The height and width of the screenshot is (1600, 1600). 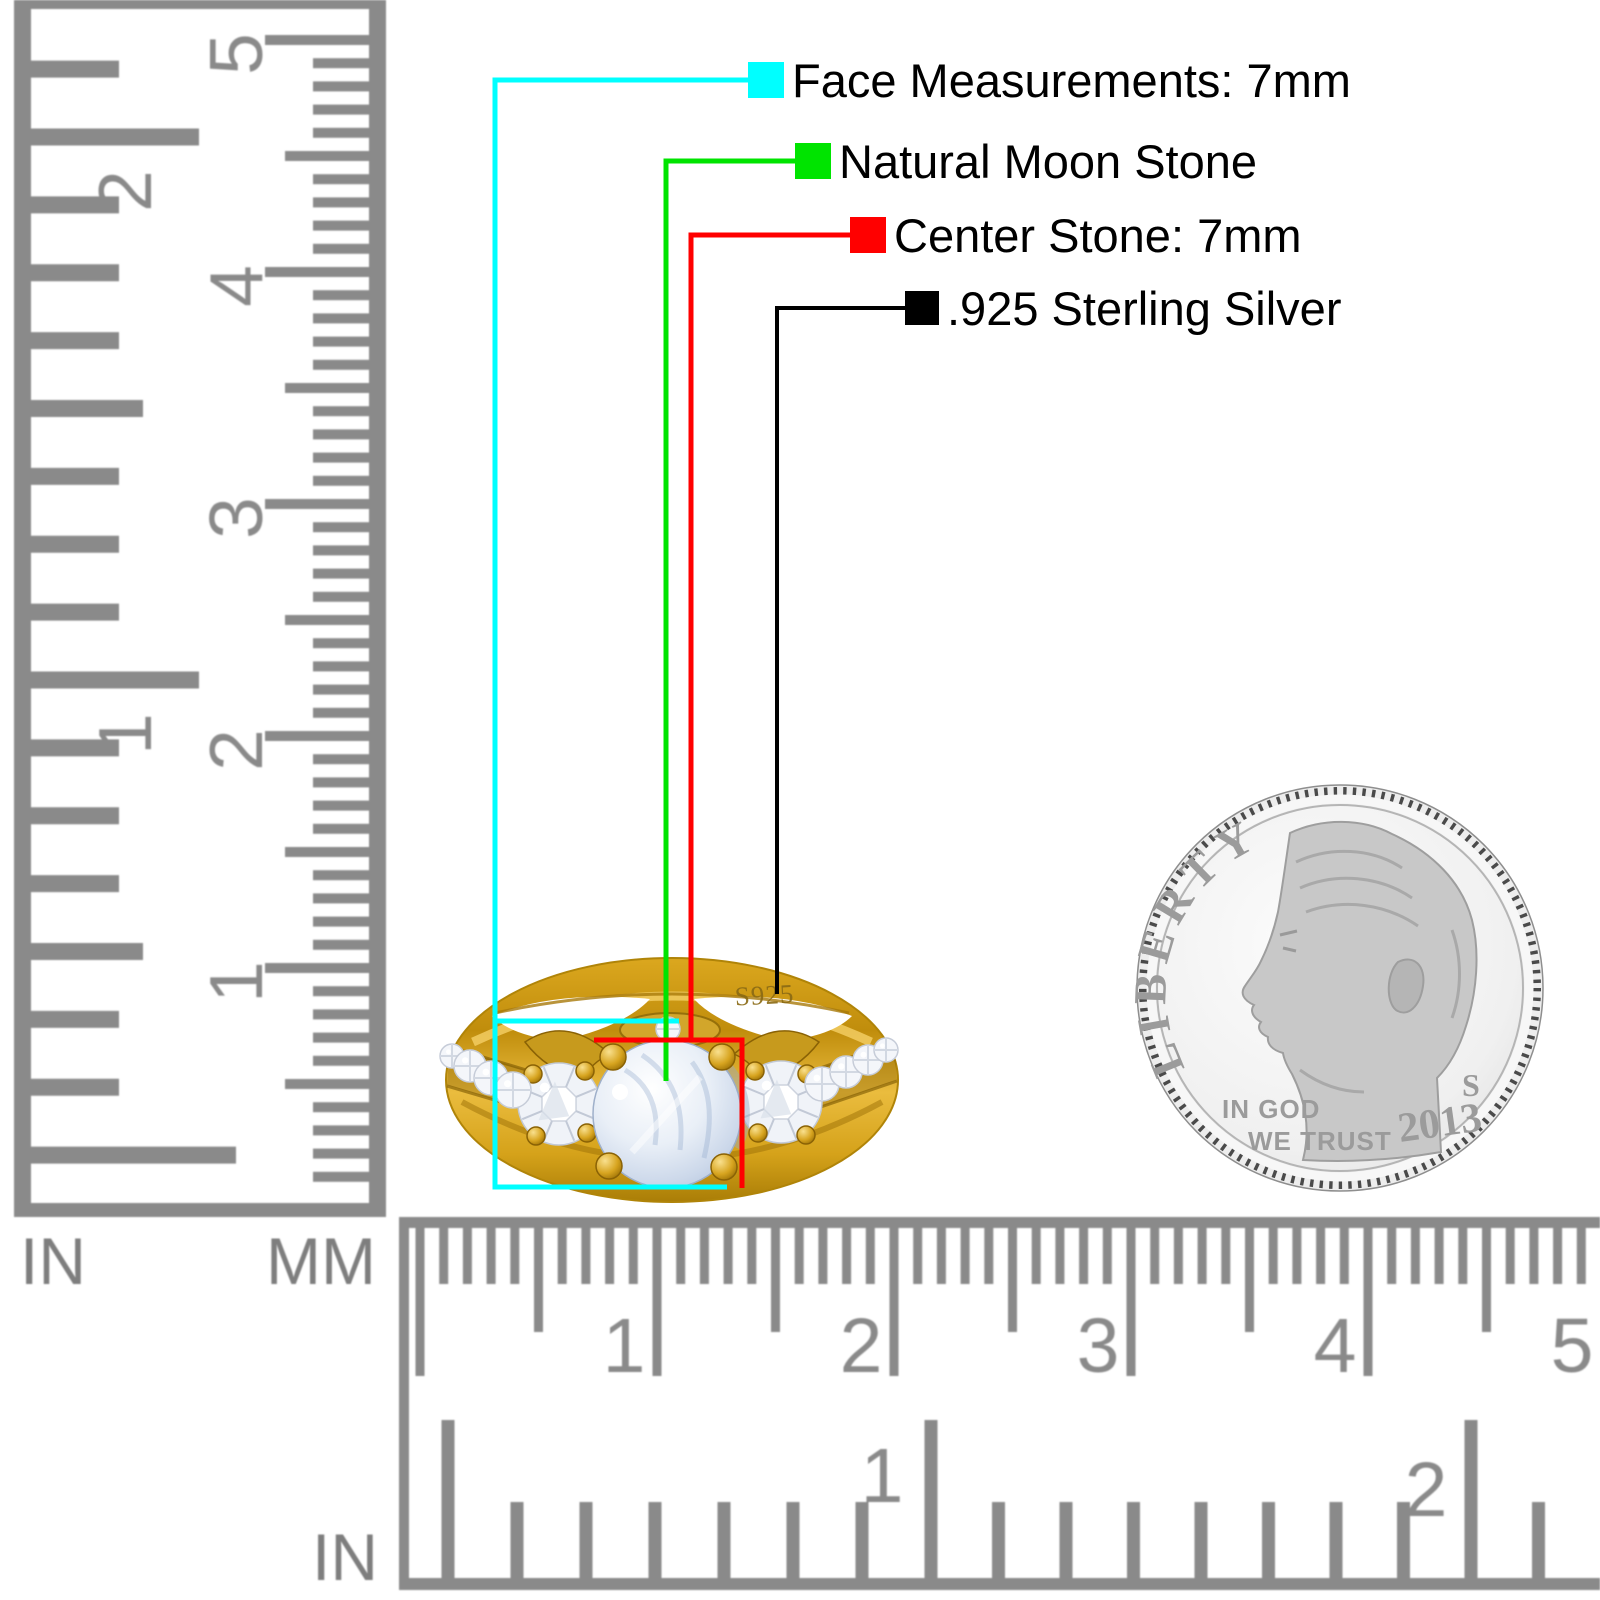 I want to click on legend-label-face: Face Measurements: 7mm, so click(x=1071, y=80).